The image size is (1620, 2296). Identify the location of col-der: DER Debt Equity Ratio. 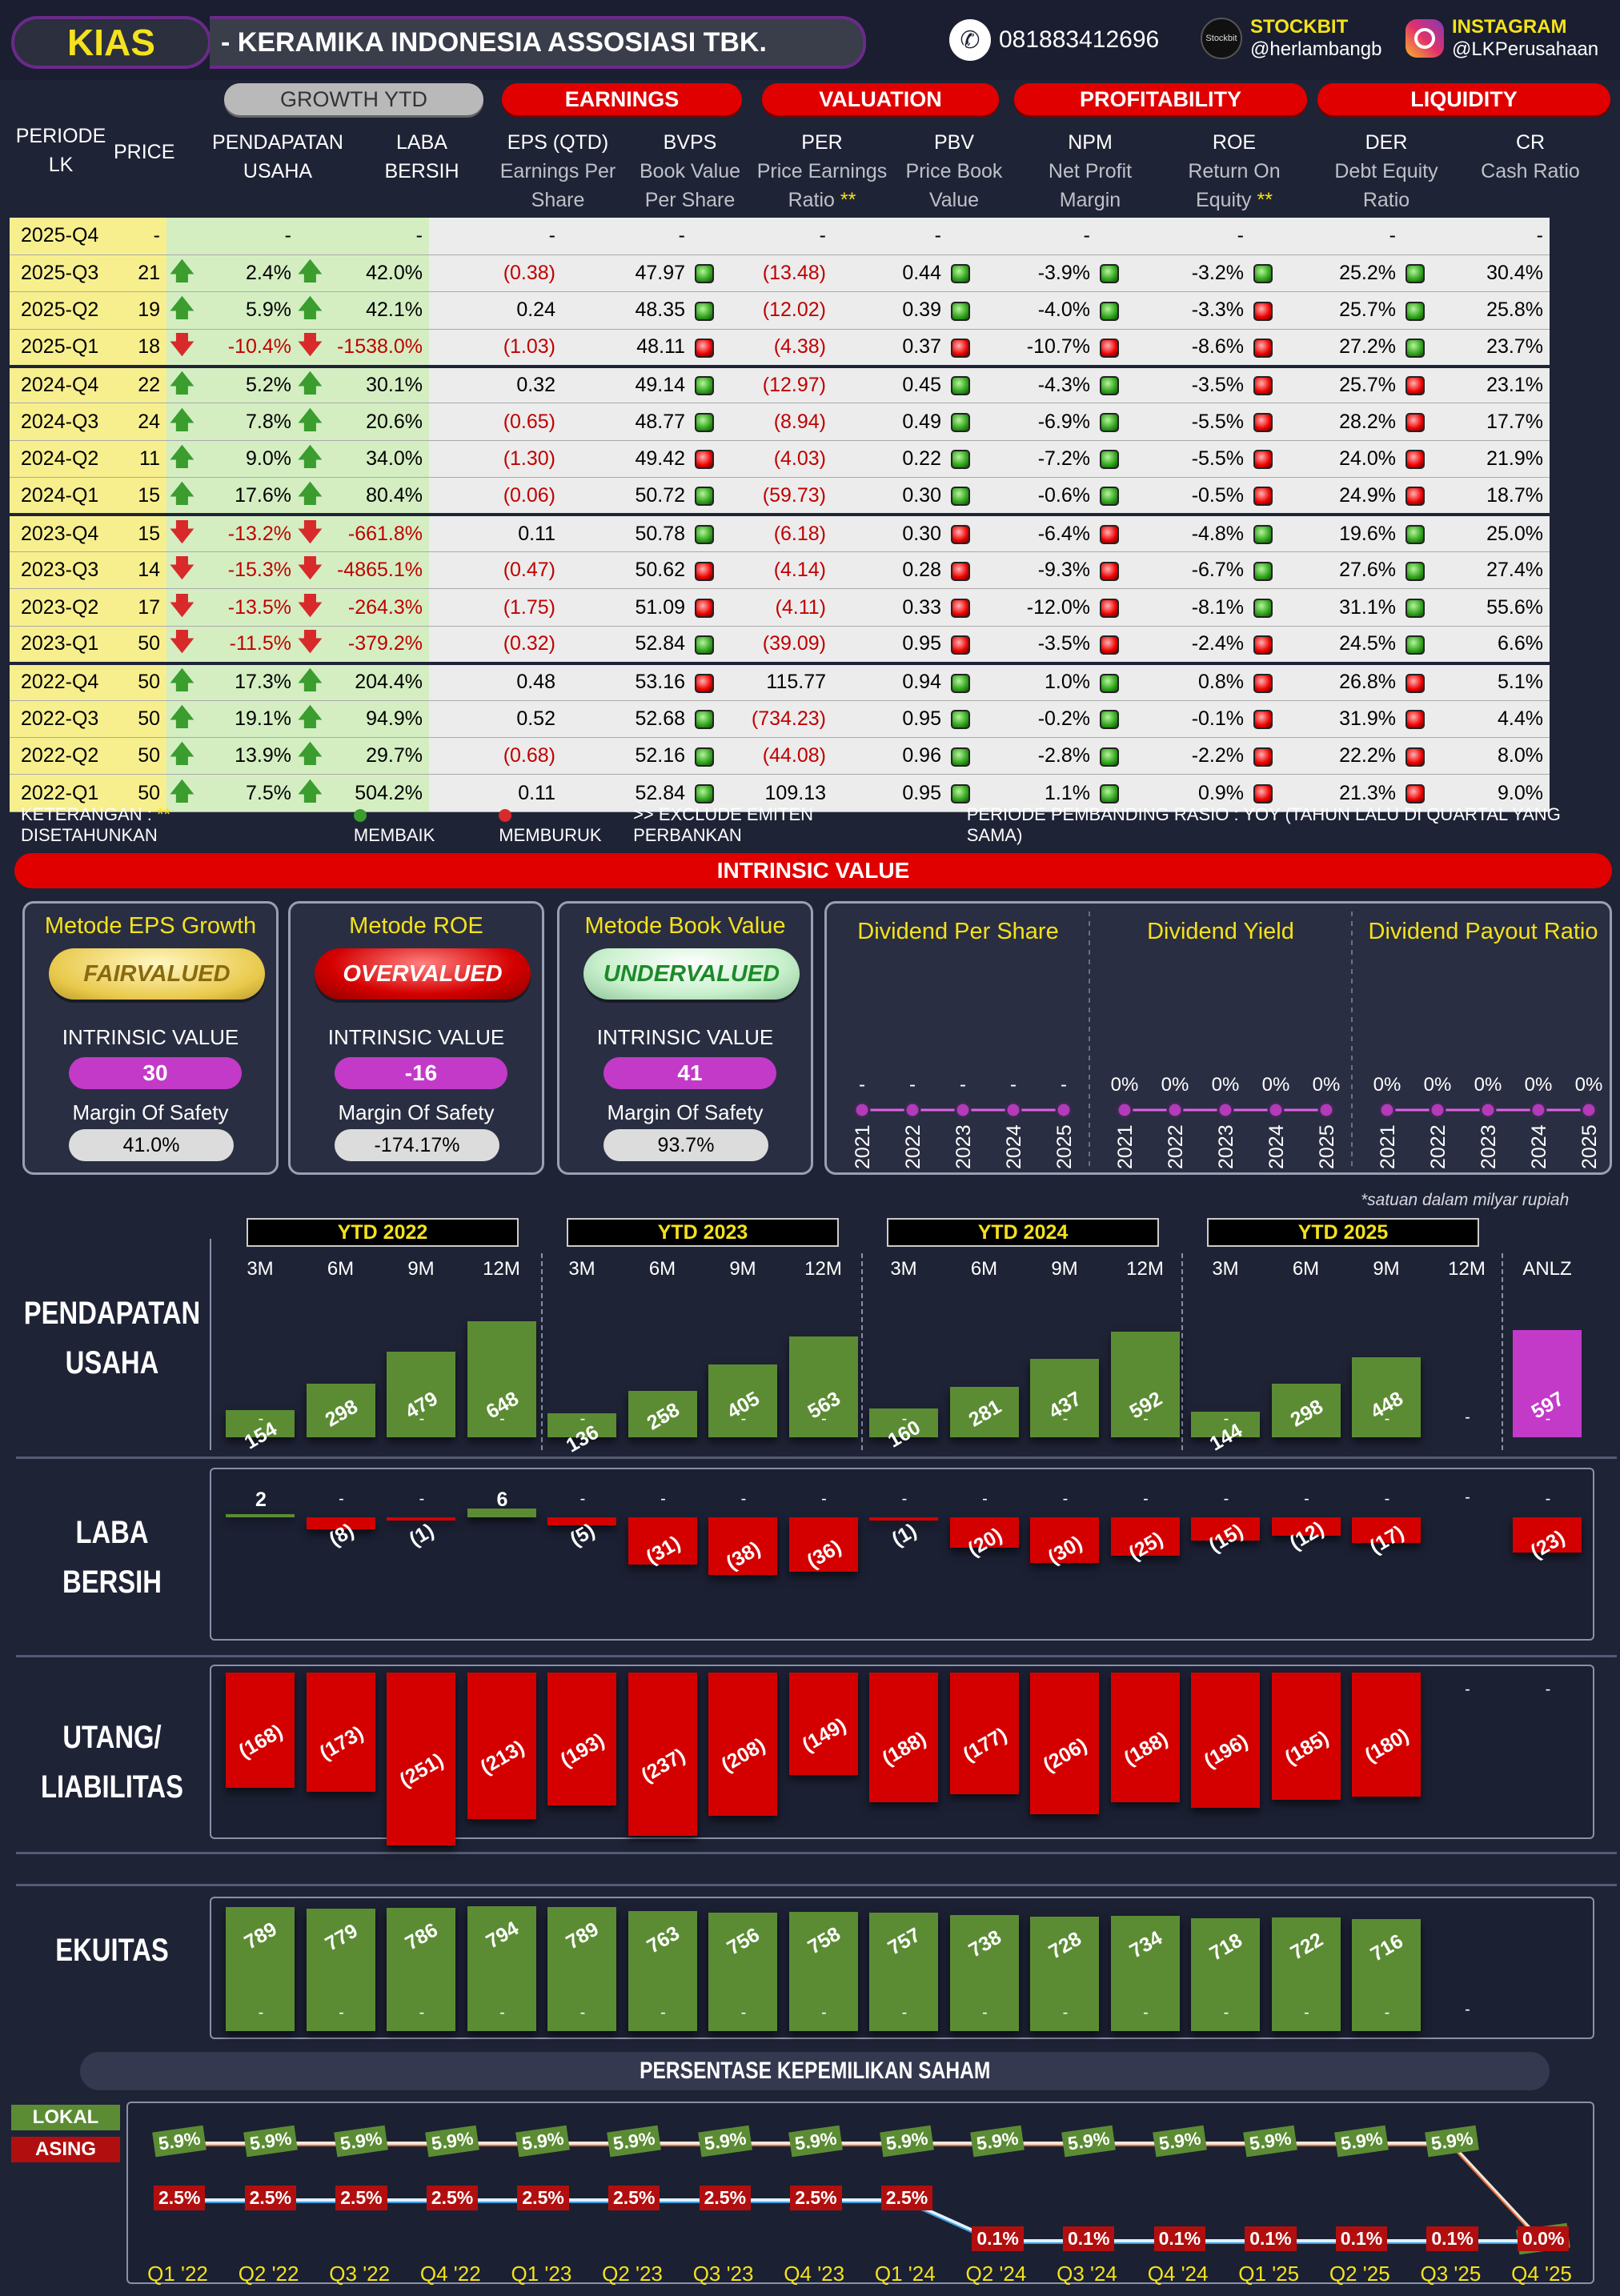
(1386, 171).